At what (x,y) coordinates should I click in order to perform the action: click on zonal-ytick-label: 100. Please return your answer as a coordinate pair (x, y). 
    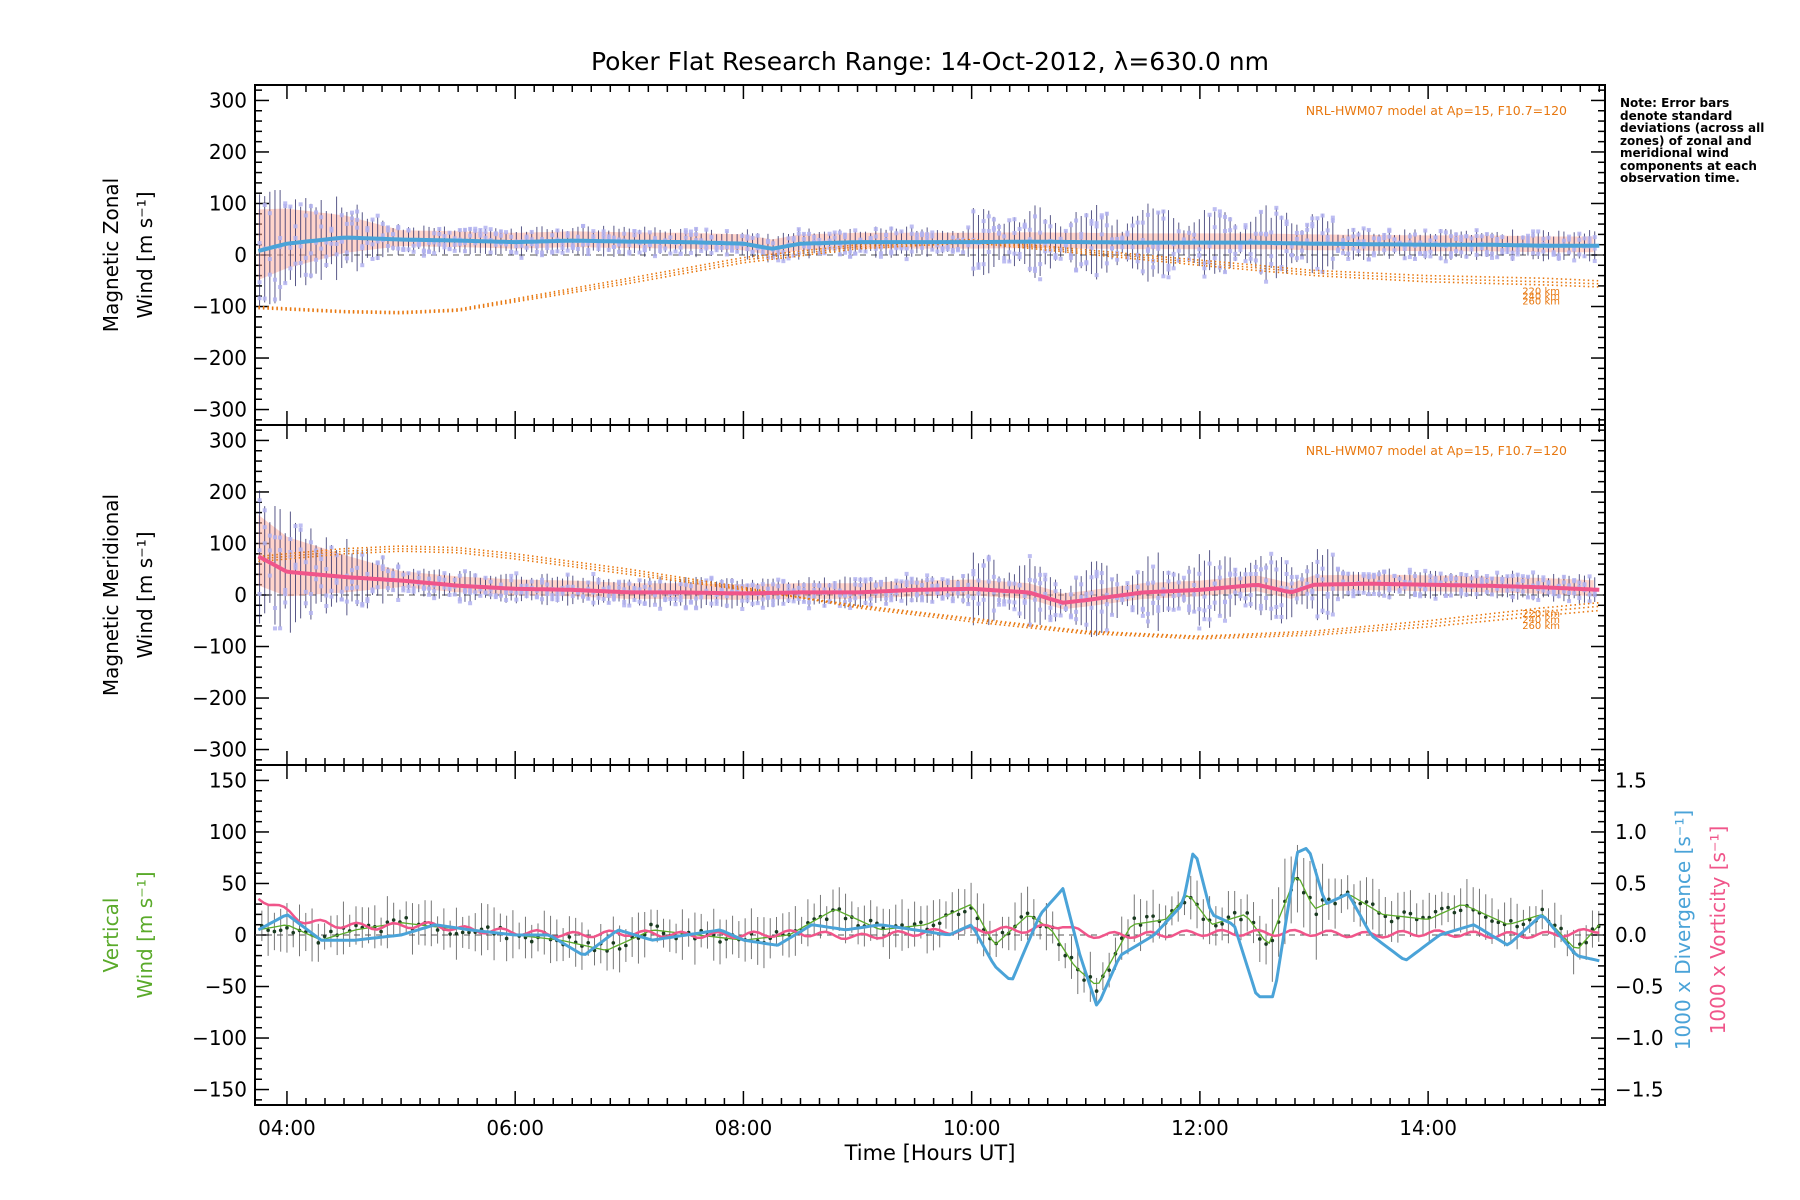
    Looking at the image, I should click on (228, 203).